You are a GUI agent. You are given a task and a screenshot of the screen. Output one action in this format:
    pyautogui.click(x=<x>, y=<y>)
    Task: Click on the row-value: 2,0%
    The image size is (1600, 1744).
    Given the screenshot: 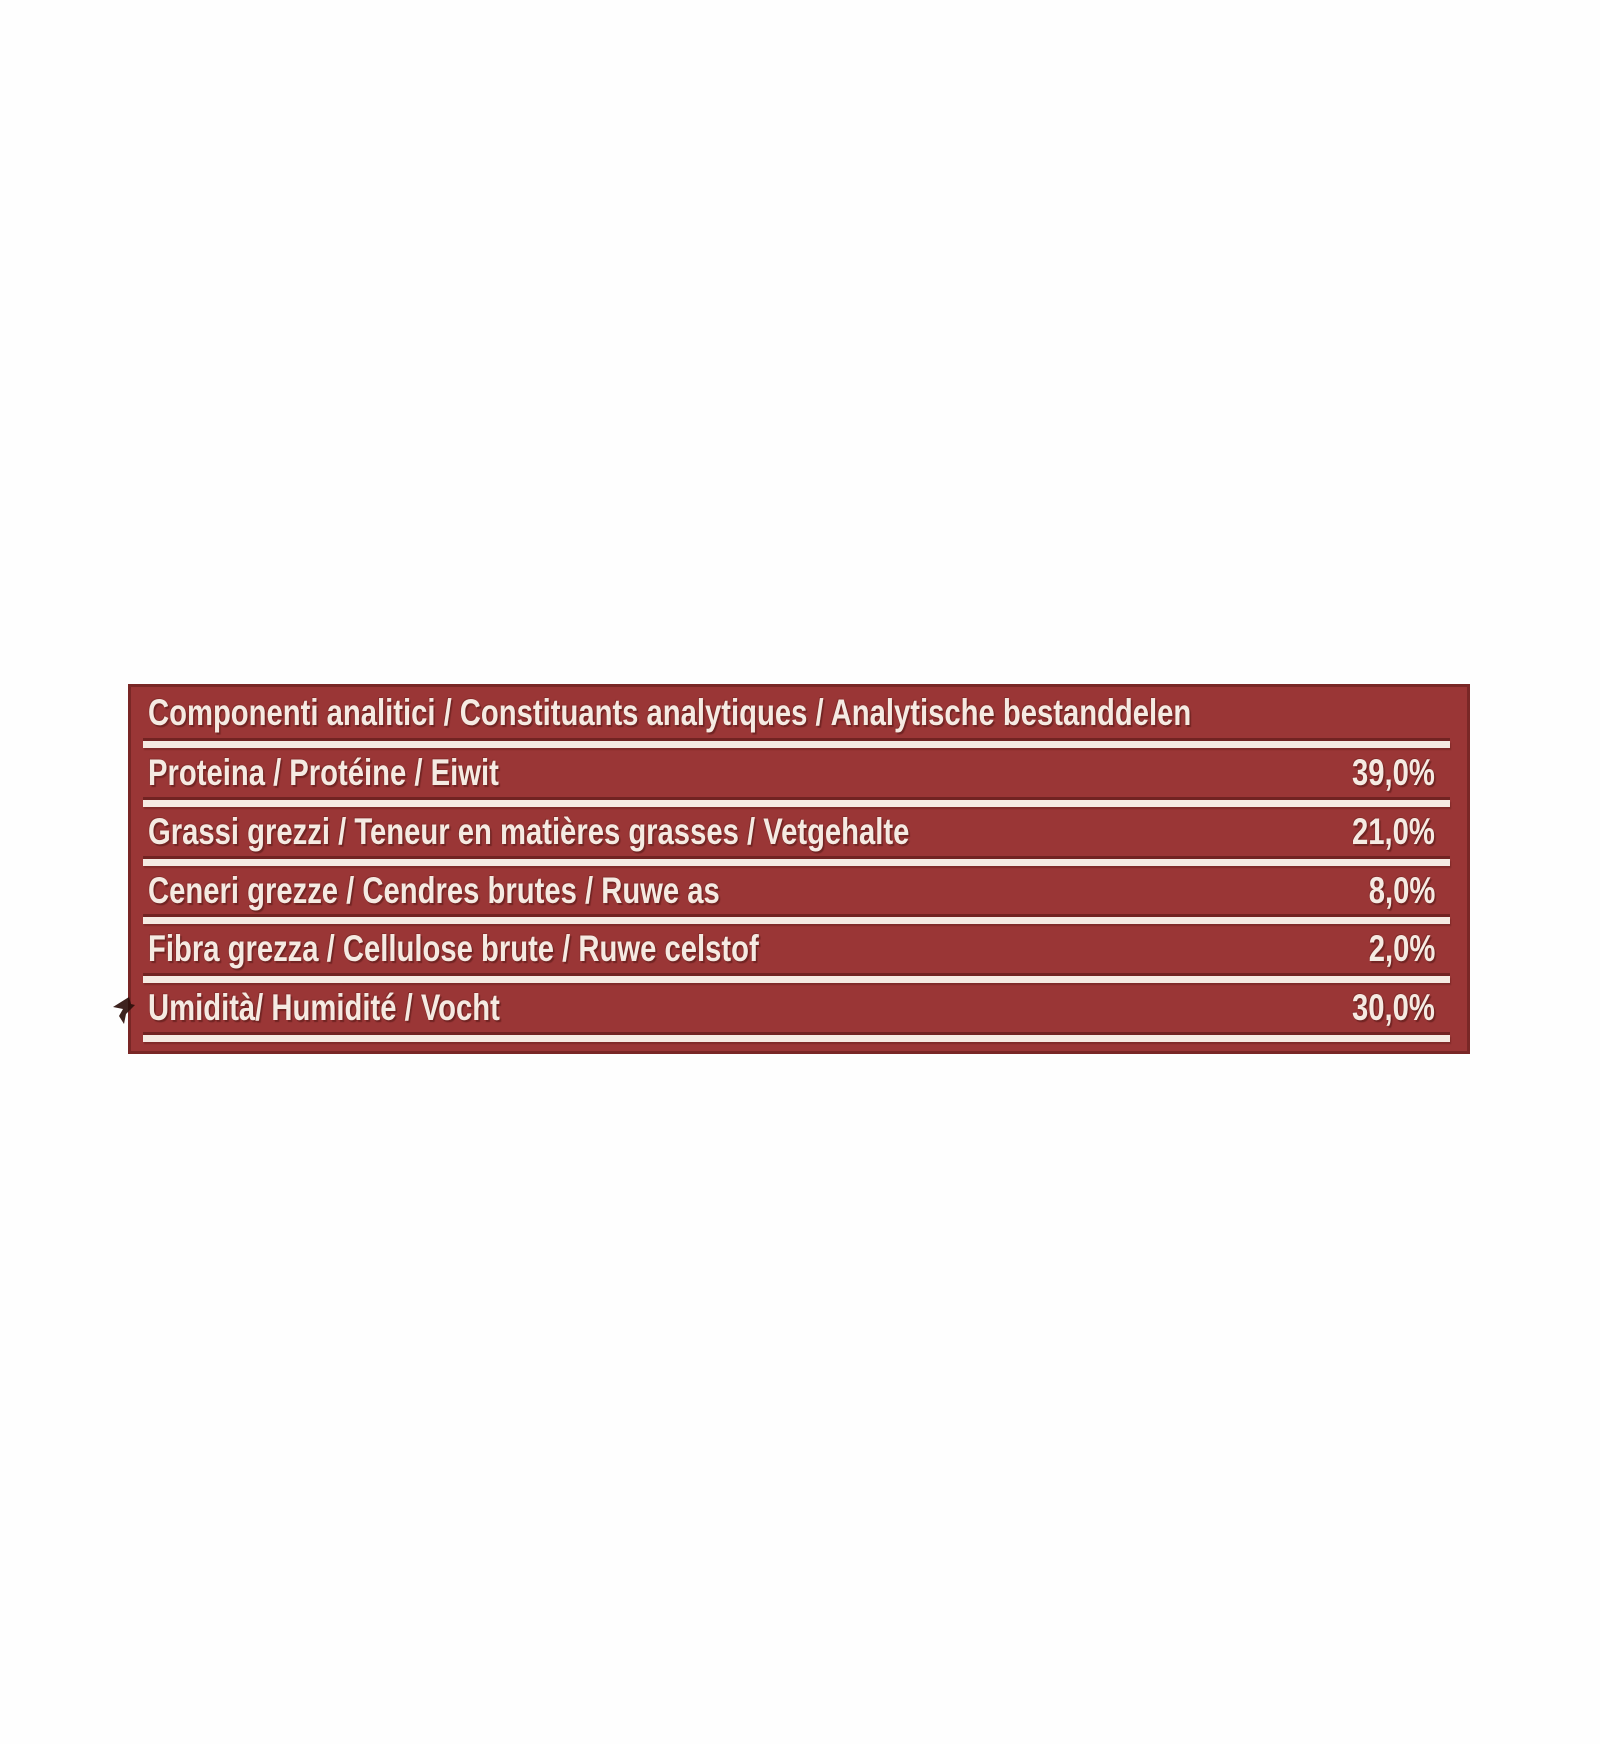 What is the action you would take?
    pyautogui.click(x=1401, y=949)
    